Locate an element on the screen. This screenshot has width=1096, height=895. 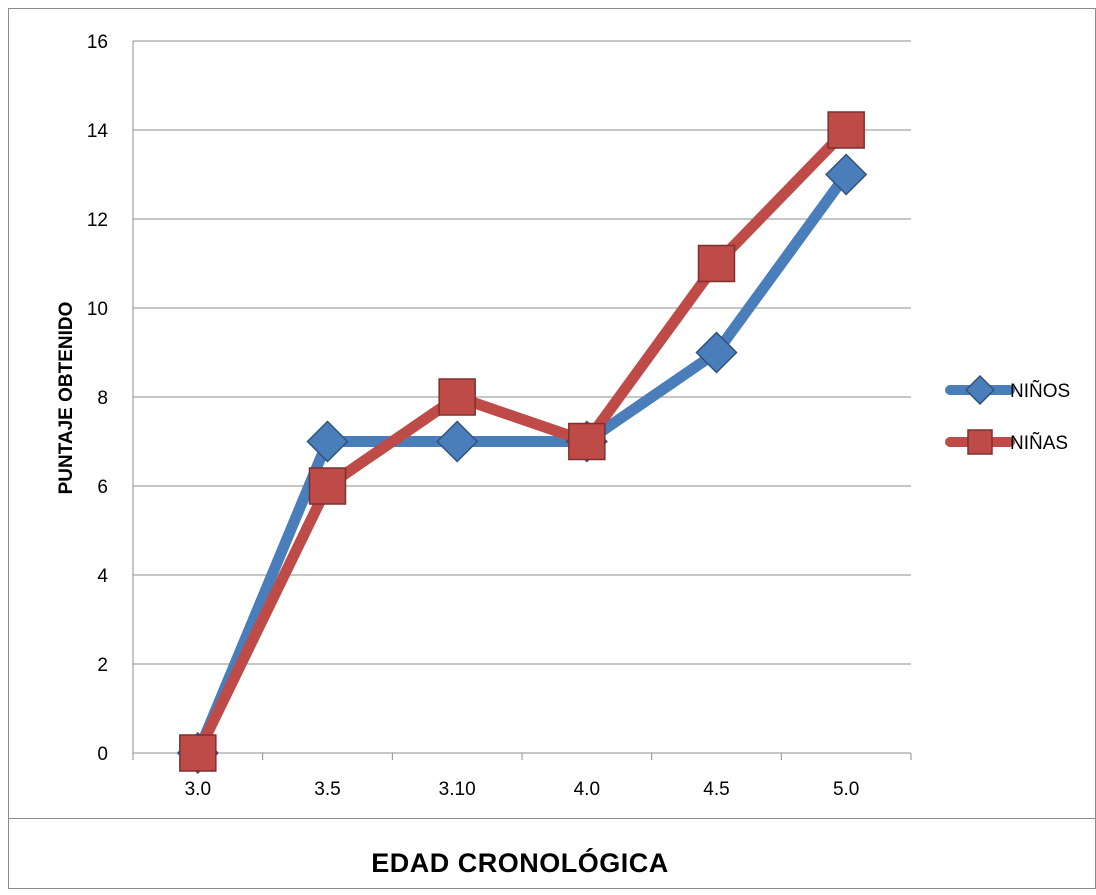
y-tick-label: 6 is located at coordinates (102, 487).